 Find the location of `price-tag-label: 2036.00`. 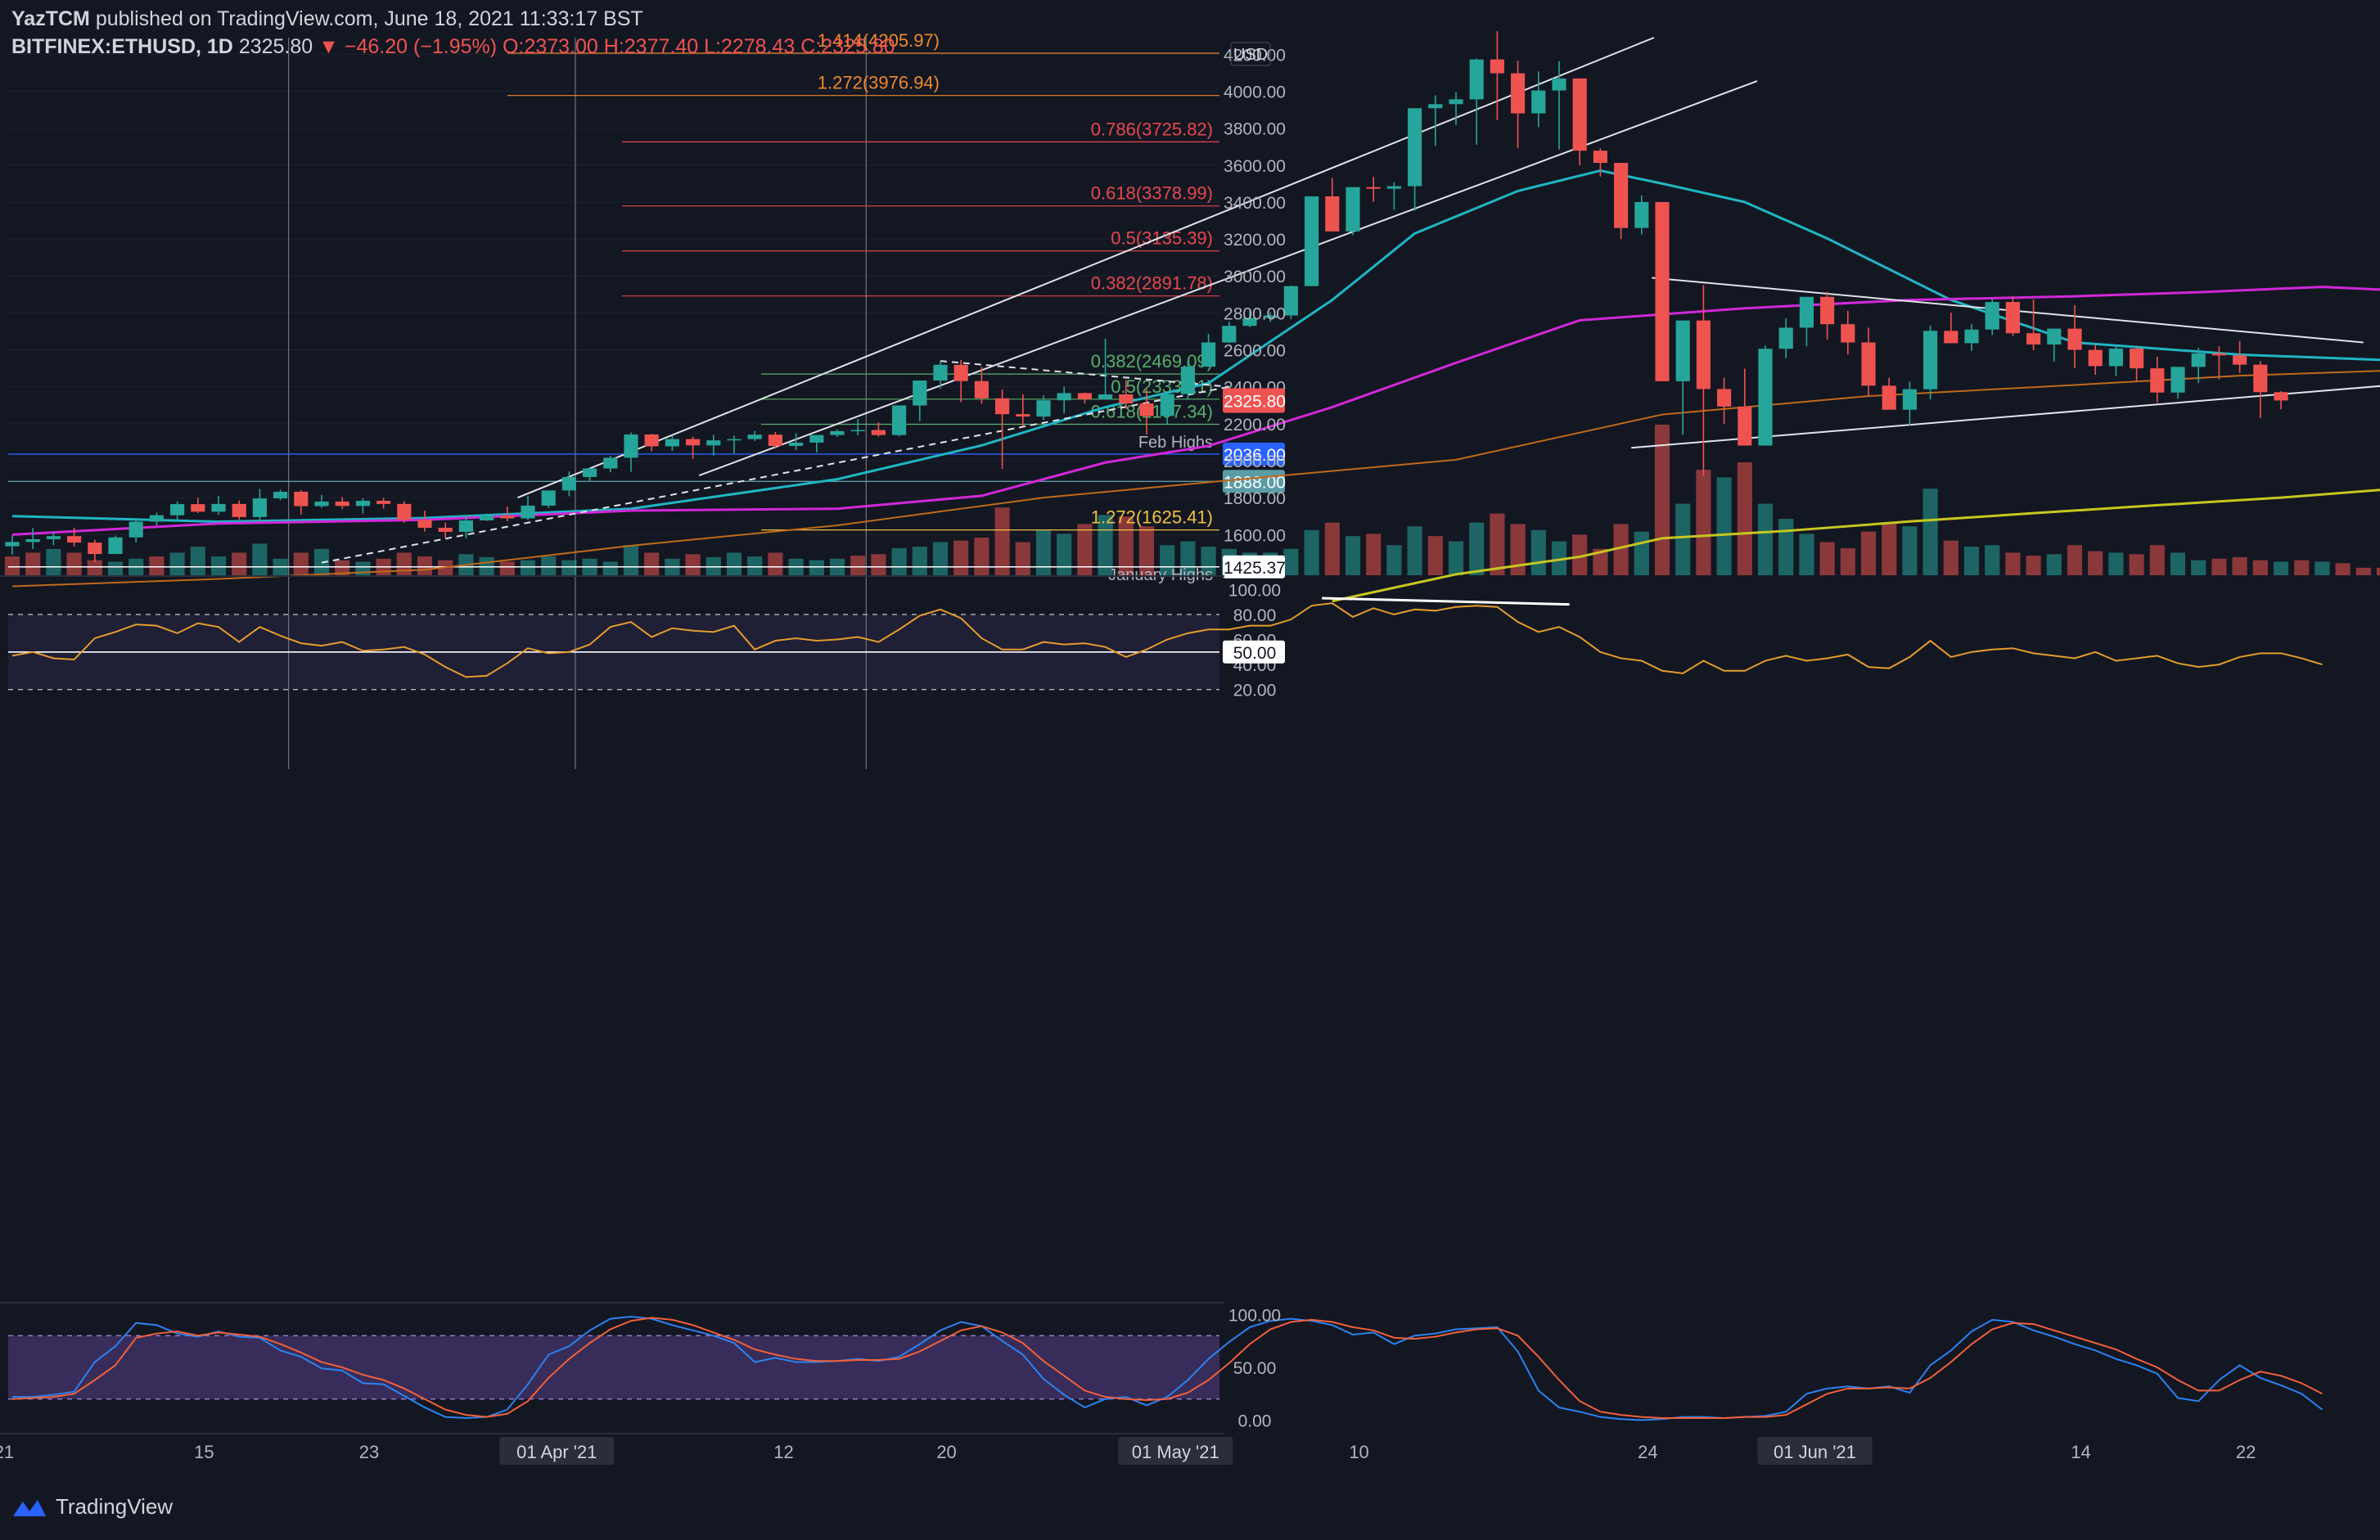

price-tag-label: 2036.00 is located at coordinates (1255, 455).